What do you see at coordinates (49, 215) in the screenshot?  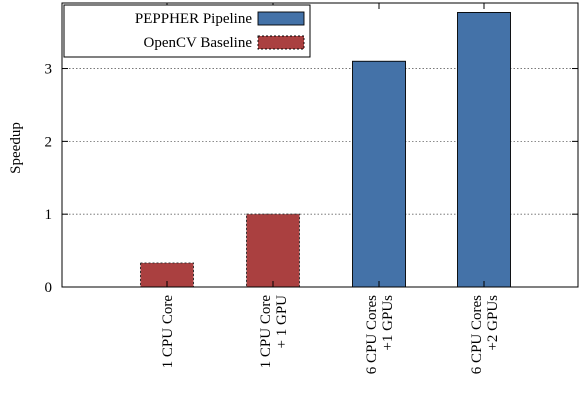 I see `y-tick-label: 1` at bounding box center [49, 215].